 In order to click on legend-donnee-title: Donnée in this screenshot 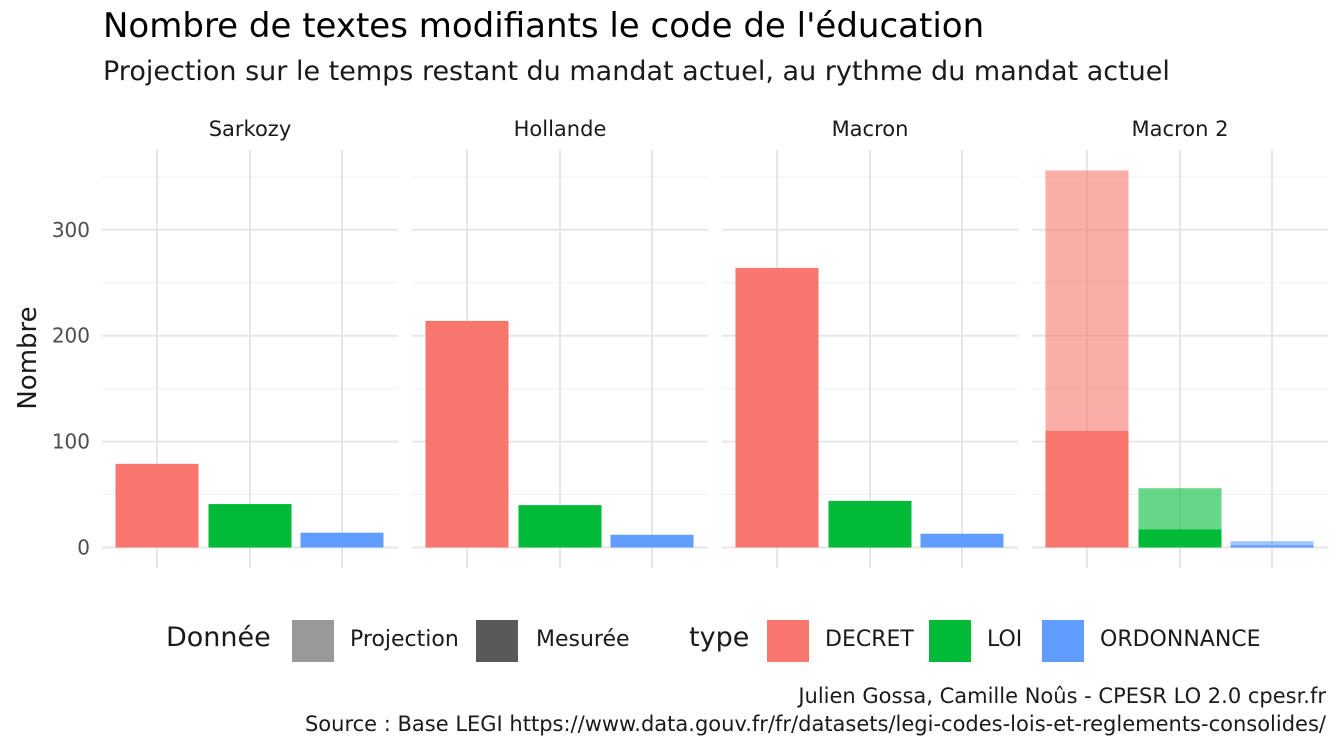, I will do `click(218, 637)`.